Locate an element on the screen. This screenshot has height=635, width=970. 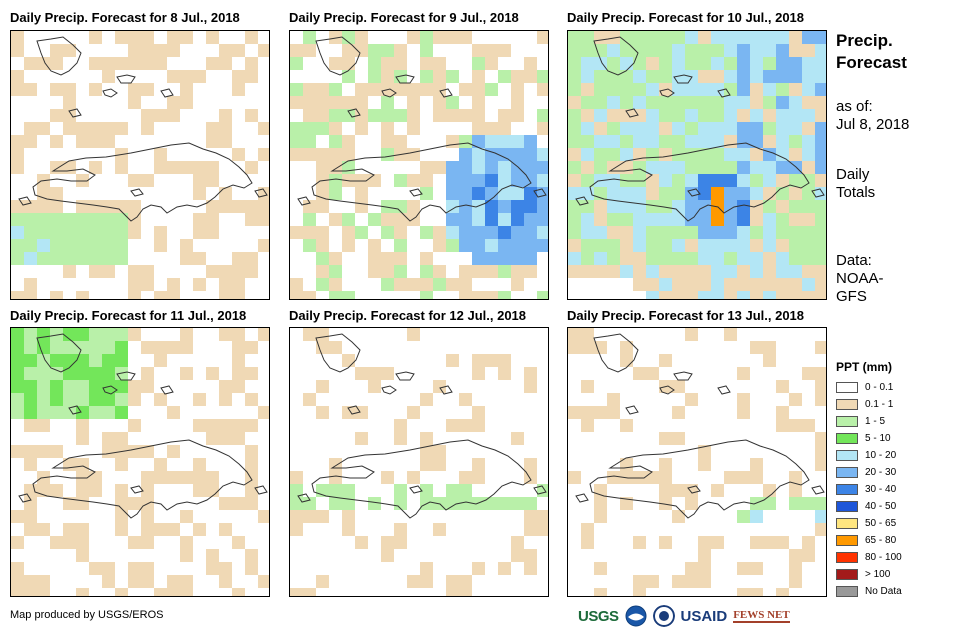
side-title-line2: Forecast is located at coordinates (871, 62).